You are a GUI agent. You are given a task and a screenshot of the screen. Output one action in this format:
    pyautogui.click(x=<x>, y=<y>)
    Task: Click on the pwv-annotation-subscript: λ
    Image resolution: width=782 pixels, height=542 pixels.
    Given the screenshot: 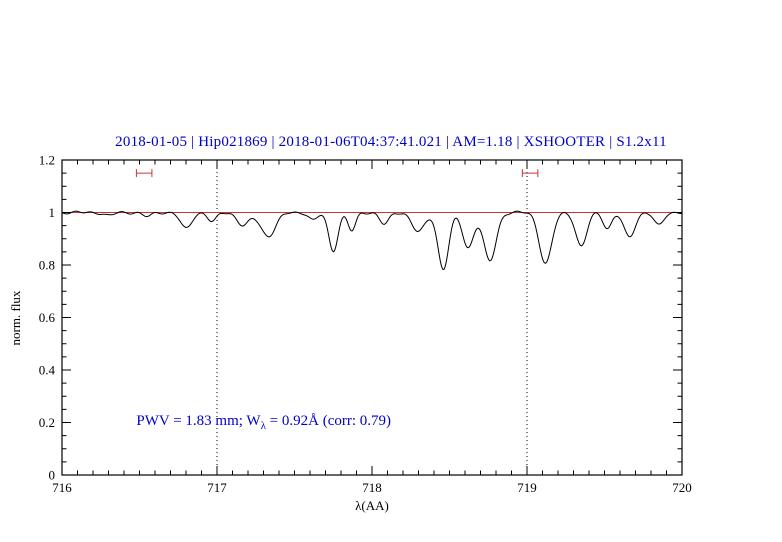 What is the action you would take?
    pyautogui.click(x=263, y=425)
    